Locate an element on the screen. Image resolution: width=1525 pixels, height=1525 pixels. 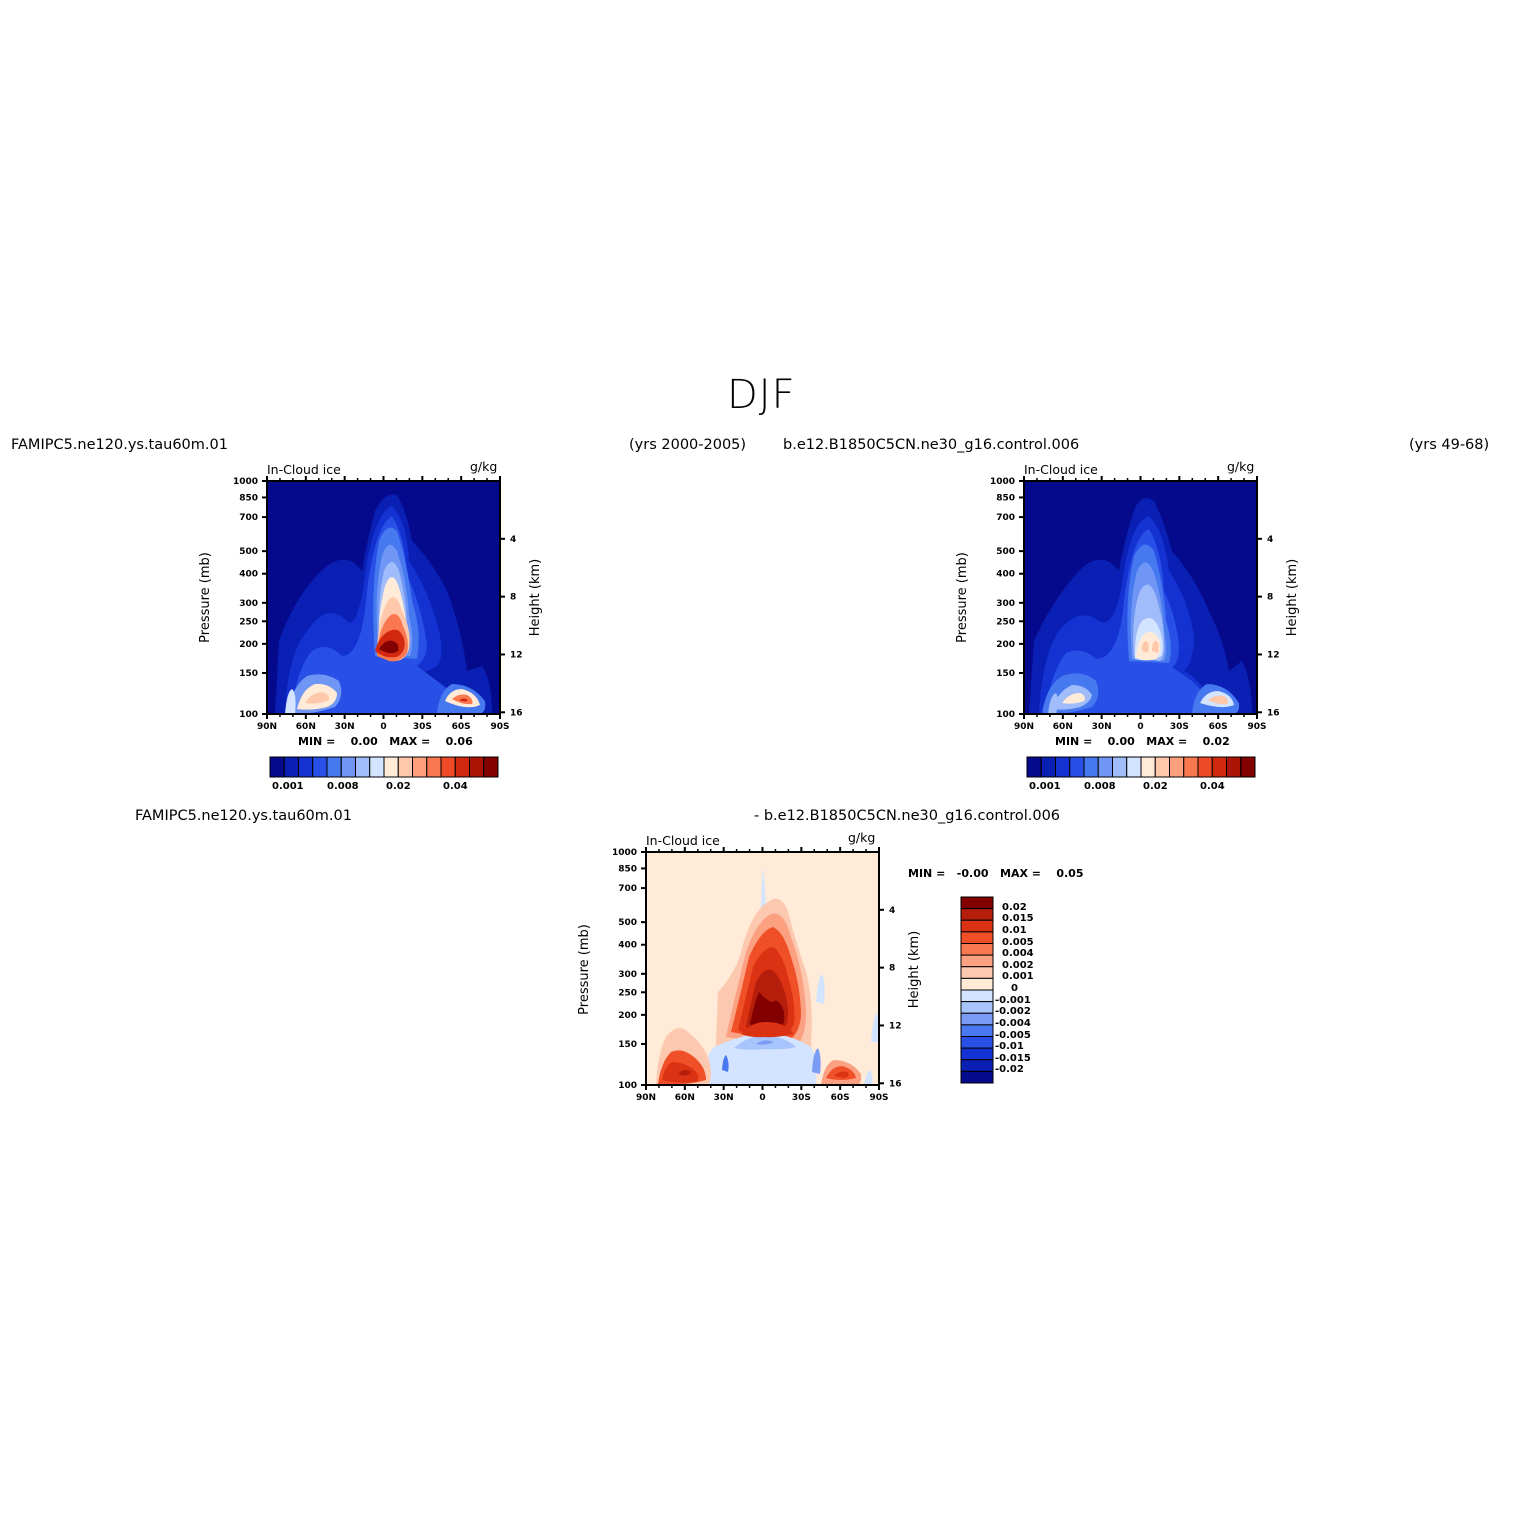
lat-tick-label: 0 is located at coordinates (762, 1098).